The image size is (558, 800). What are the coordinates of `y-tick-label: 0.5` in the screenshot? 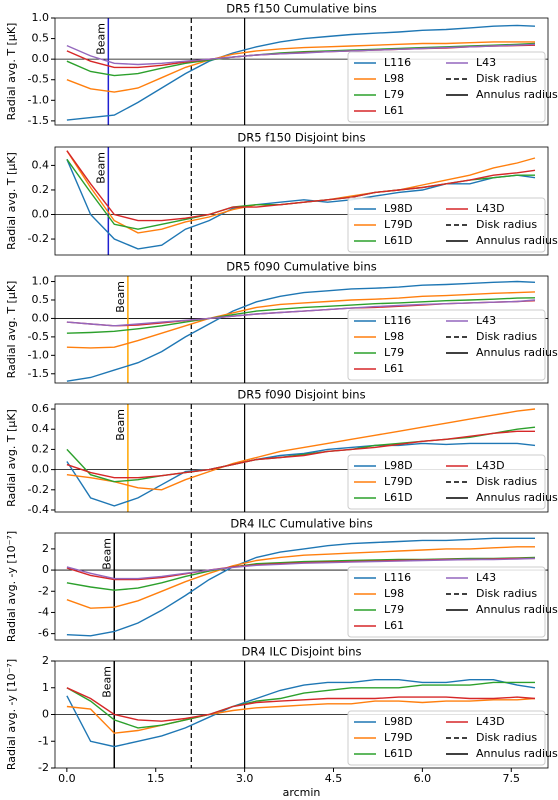 It's located at (41, 38).